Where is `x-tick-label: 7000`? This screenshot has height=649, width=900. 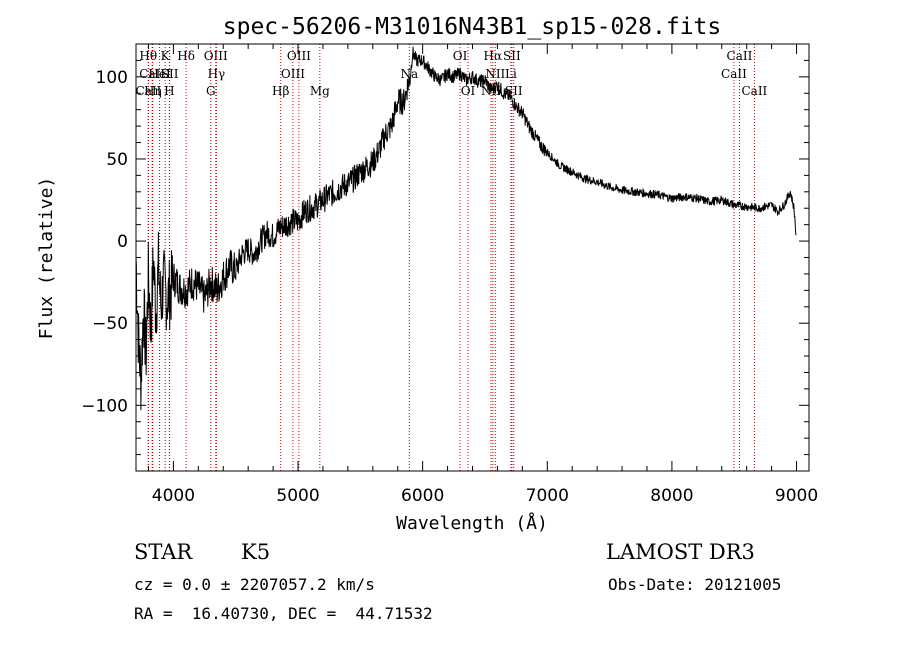 x-tick-label: 7000 is located at coordinates (547, 496).